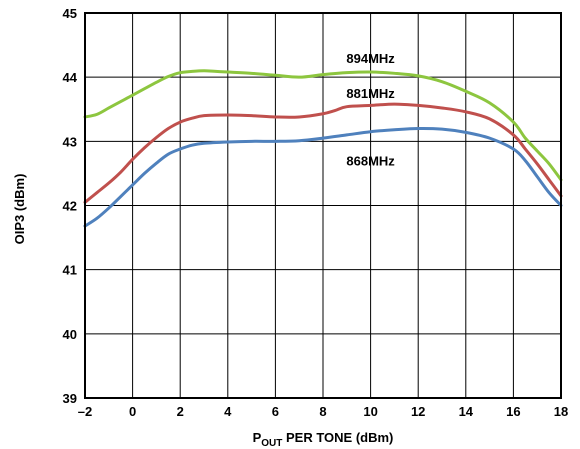  I want to click on y-tick-label: 43, so click(70, 141).